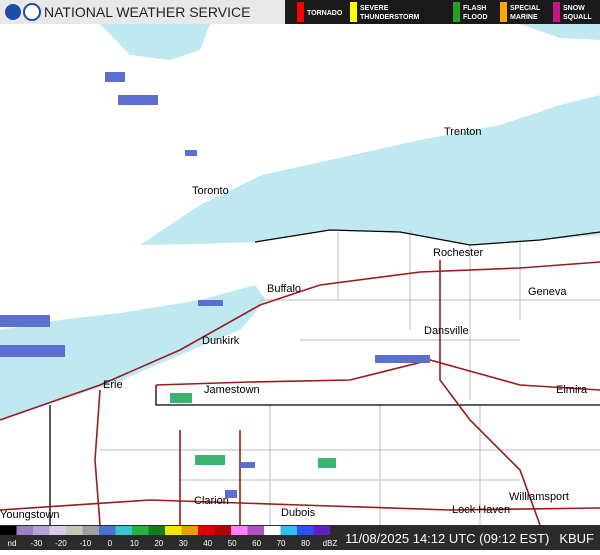 Image resolution: width=600 pixels, height=555 pixels. I want to click on city-label: Dunkirk, so click(221, 341).